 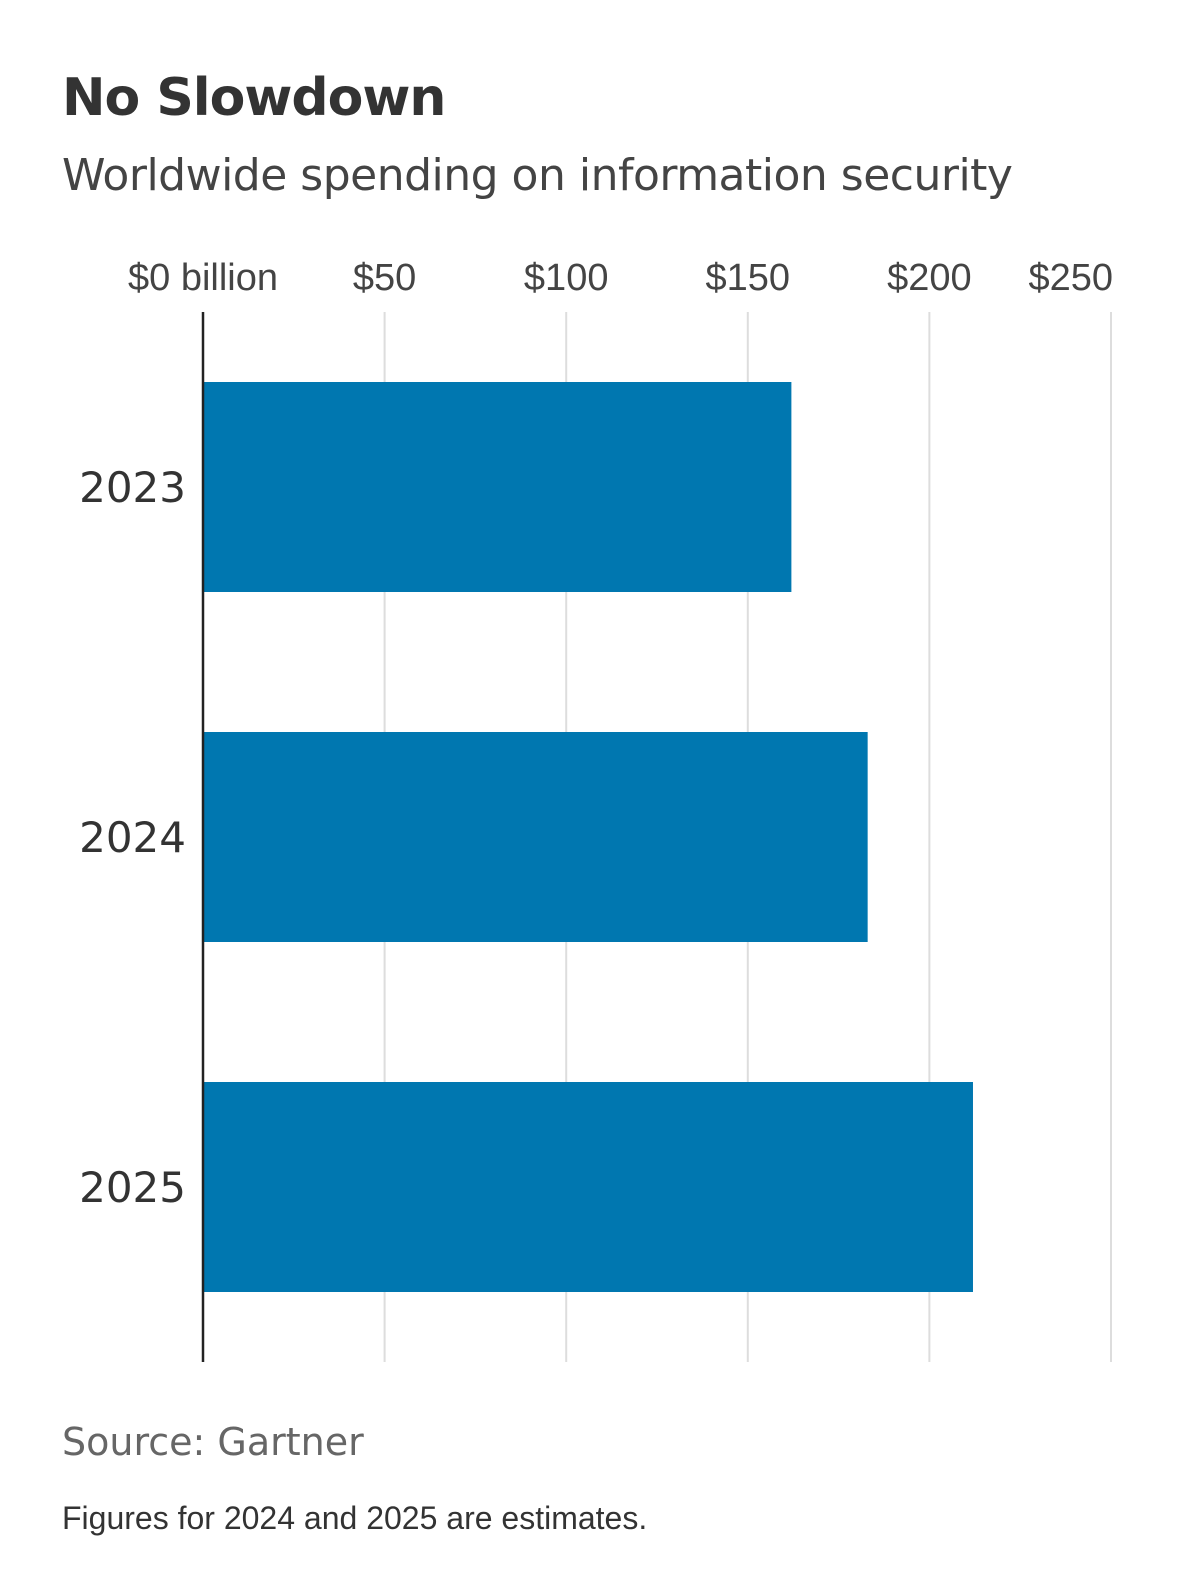 I want to click on x-tick-label-50: $50, so click(x=384, y=278).